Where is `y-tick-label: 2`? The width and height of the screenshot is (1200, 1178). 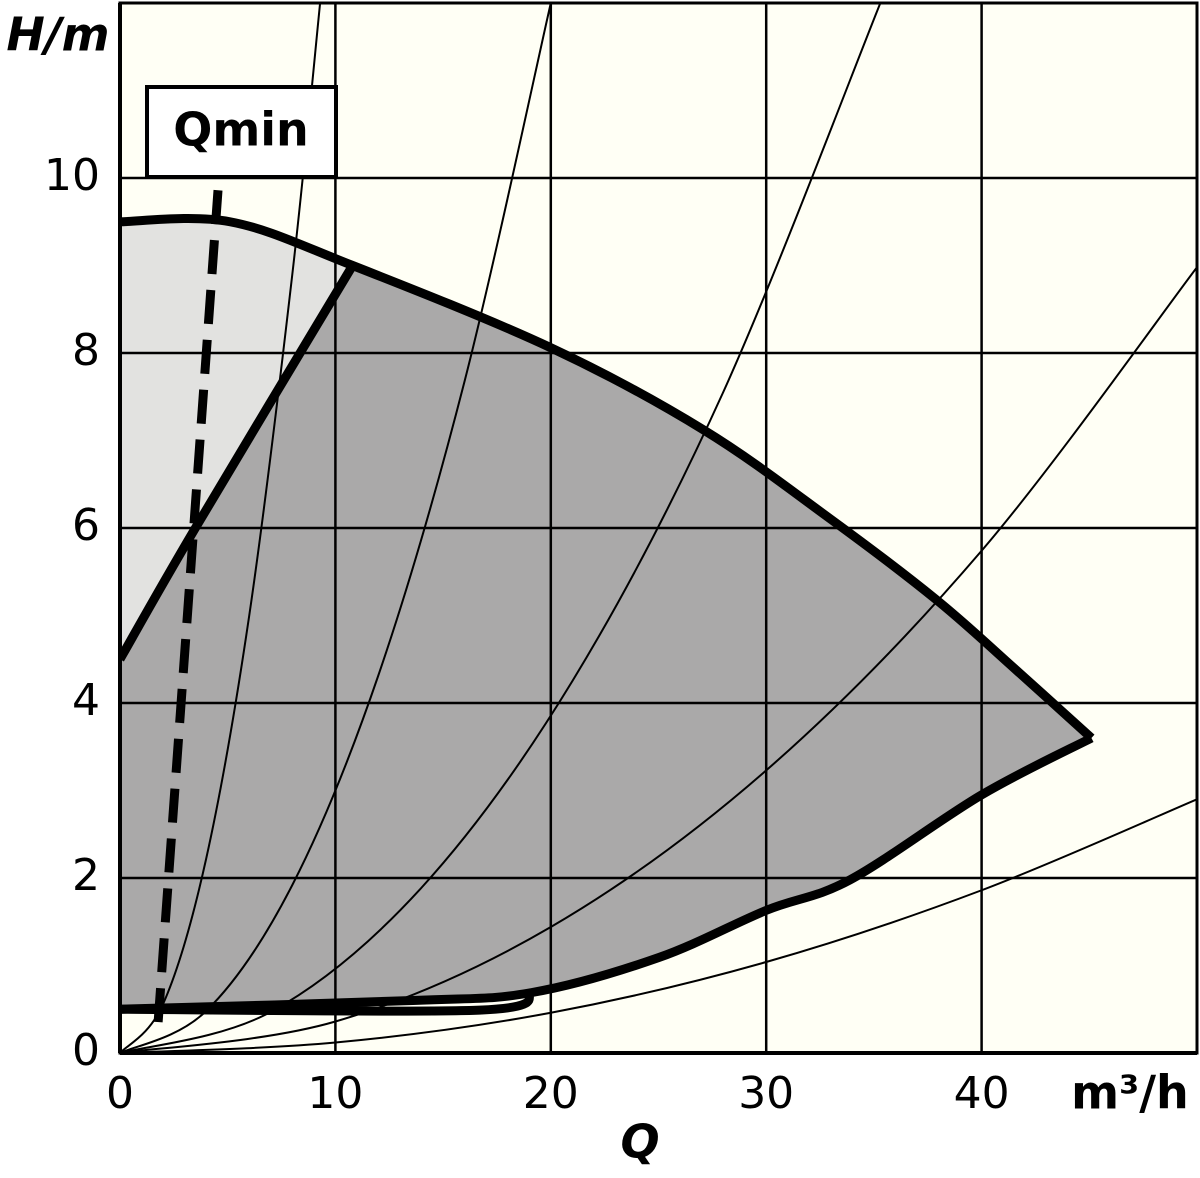 y-tick-label: 2 is located at coordinates (86, 875).